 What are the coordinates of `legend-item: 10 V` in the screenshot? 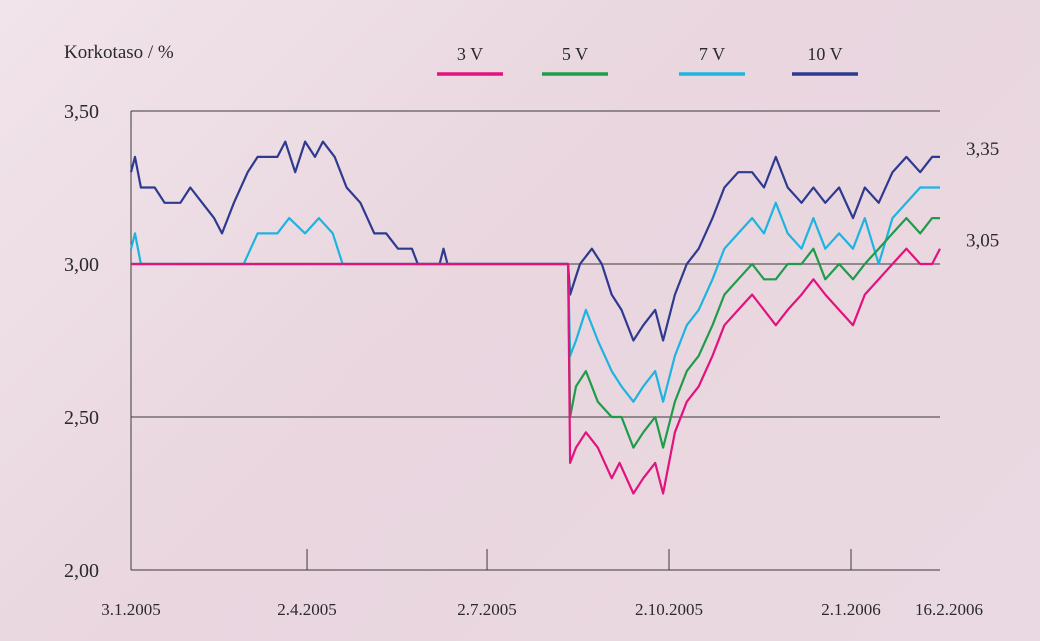 It's located at (825, 60).